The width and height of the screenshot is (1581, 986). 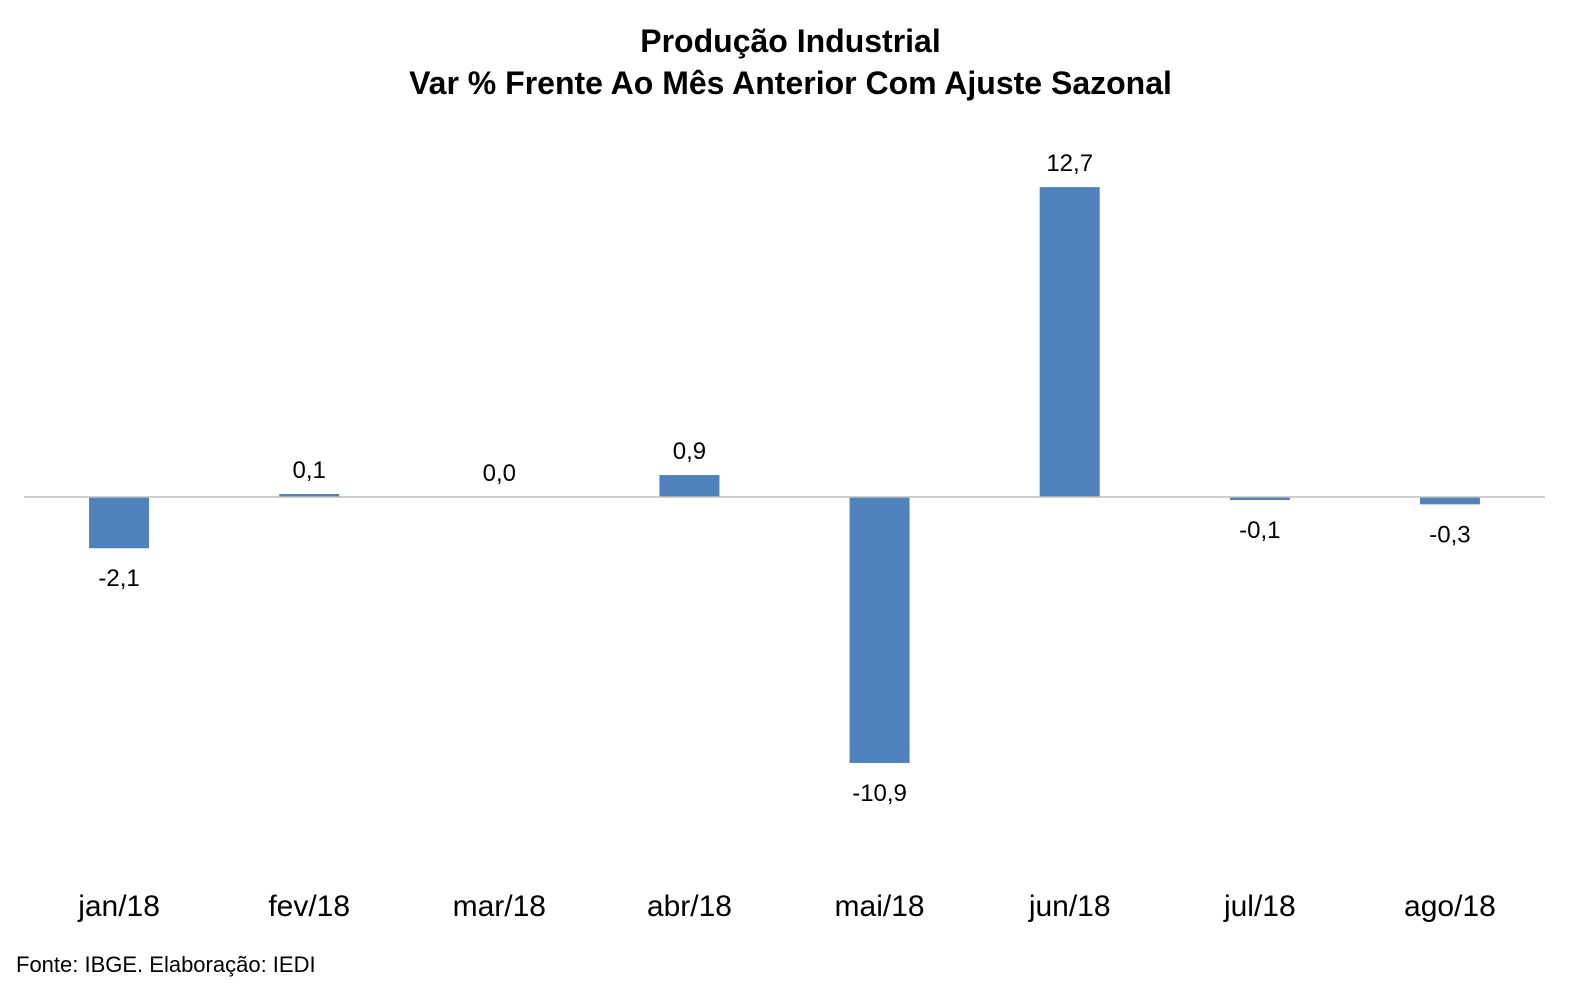 What do you see at coordinates (118, 578) in the screenshot?
I see `data-label: -2,1` at bounding box center [118, 578].